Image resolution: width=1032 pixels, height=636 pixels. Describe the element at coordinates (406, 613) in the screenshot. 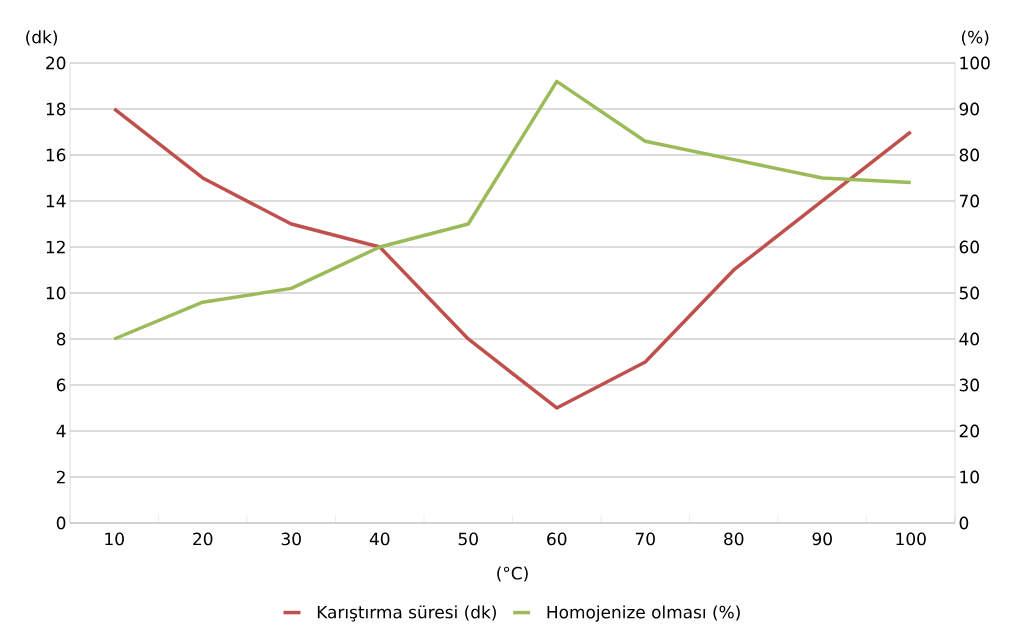

I see `legend-label: Karıştırma süresi (dk)` at that location.